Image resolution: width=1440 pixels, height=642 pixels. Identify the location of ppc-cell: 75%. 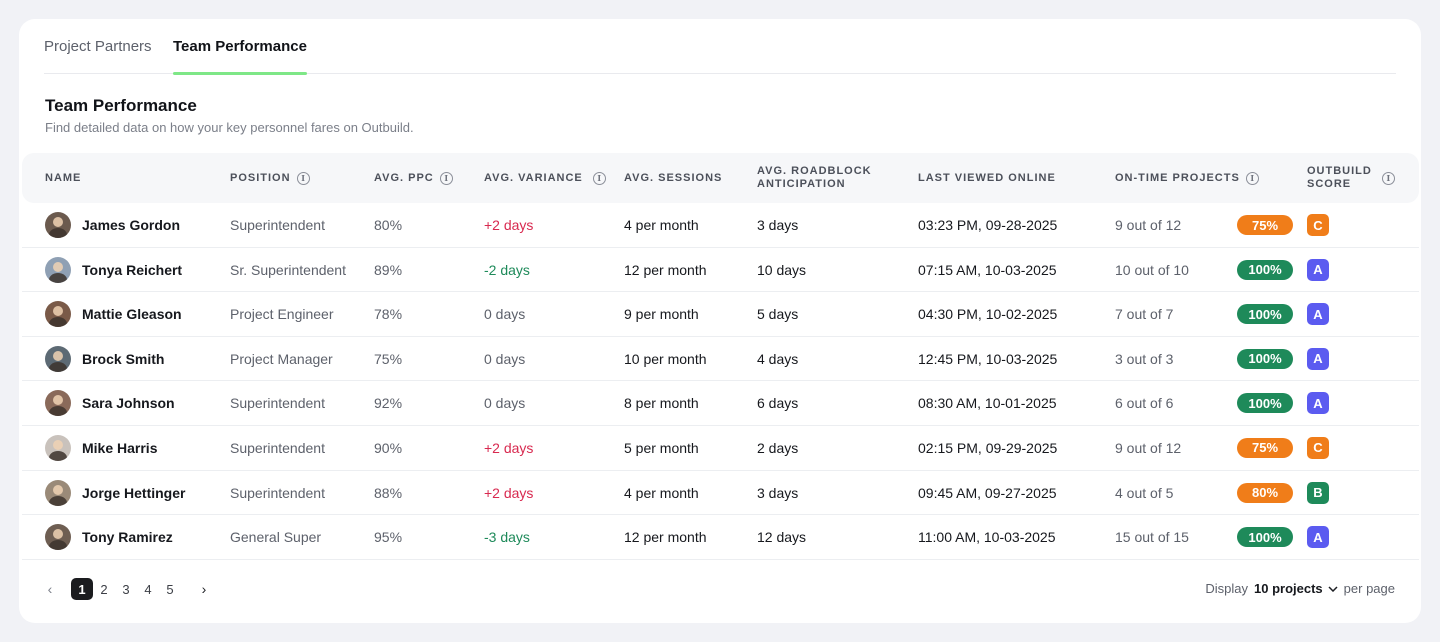
(388, 358).